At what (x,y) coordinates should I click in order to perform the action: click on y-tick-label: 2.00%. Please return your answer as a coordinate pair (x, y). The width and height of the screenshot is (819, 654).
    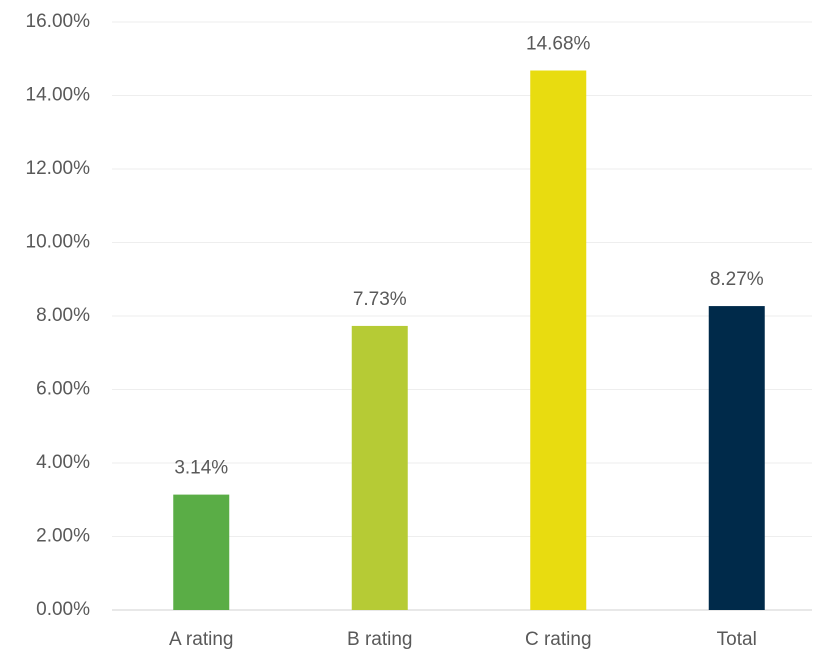
    Looking at the image, I should click on (63, 536).